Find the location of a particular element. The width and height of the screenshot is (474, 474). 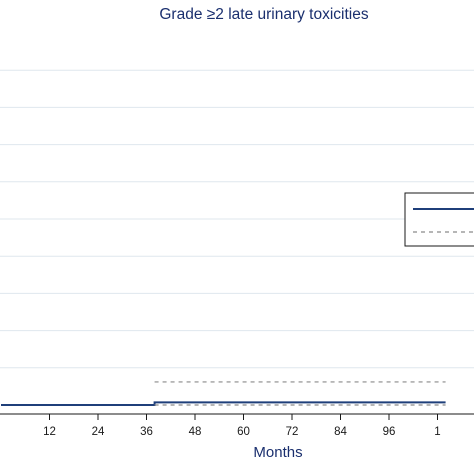

x-axis-title: Months is located at coordinates (277, 452).